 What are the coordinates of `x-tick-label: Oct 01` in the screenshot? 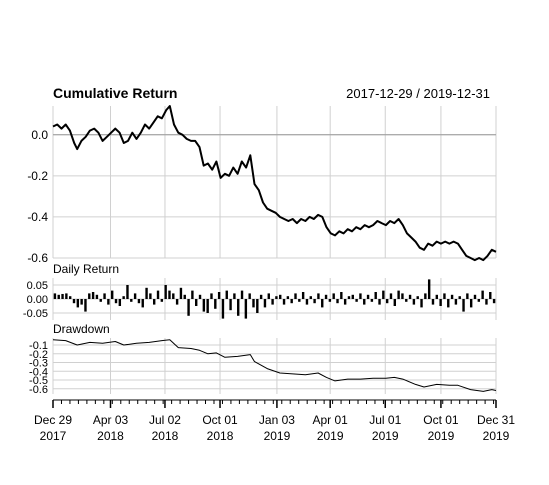 It's located at (220, 420).